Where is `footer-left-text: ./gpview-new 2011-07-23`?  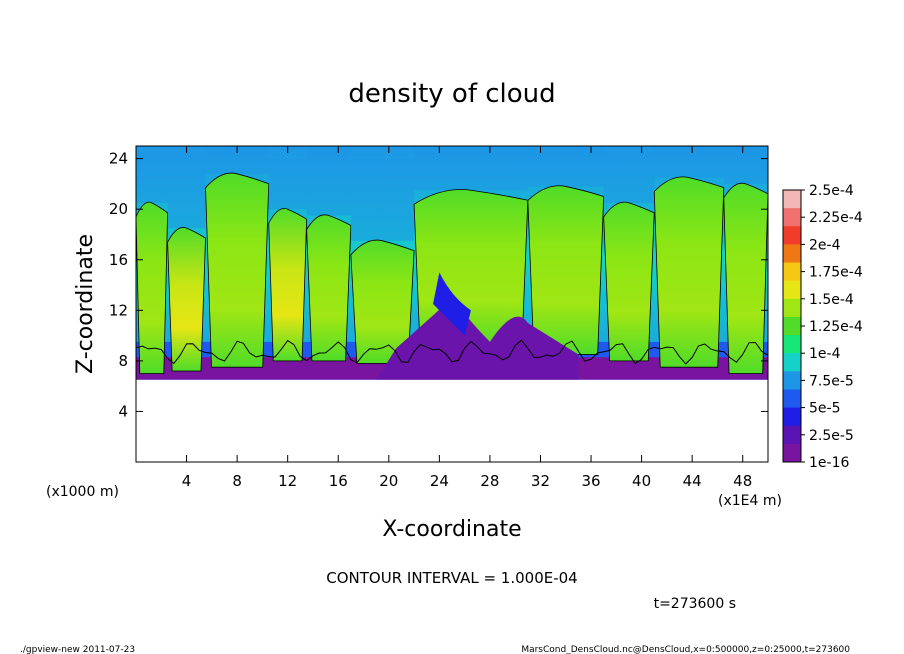 footer-left-text: ./gpview-new 2011-07-23 is located at coordinates (77, 649).